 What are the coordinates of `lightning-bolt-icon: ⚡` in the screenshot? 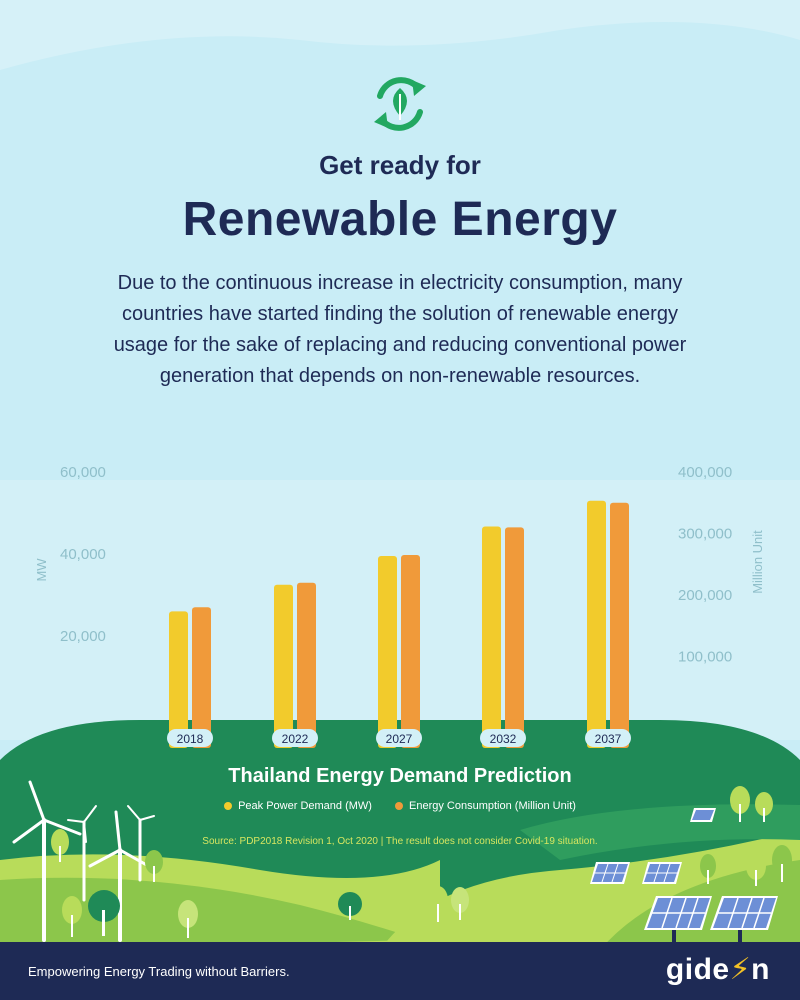 It's located at (740, 969).